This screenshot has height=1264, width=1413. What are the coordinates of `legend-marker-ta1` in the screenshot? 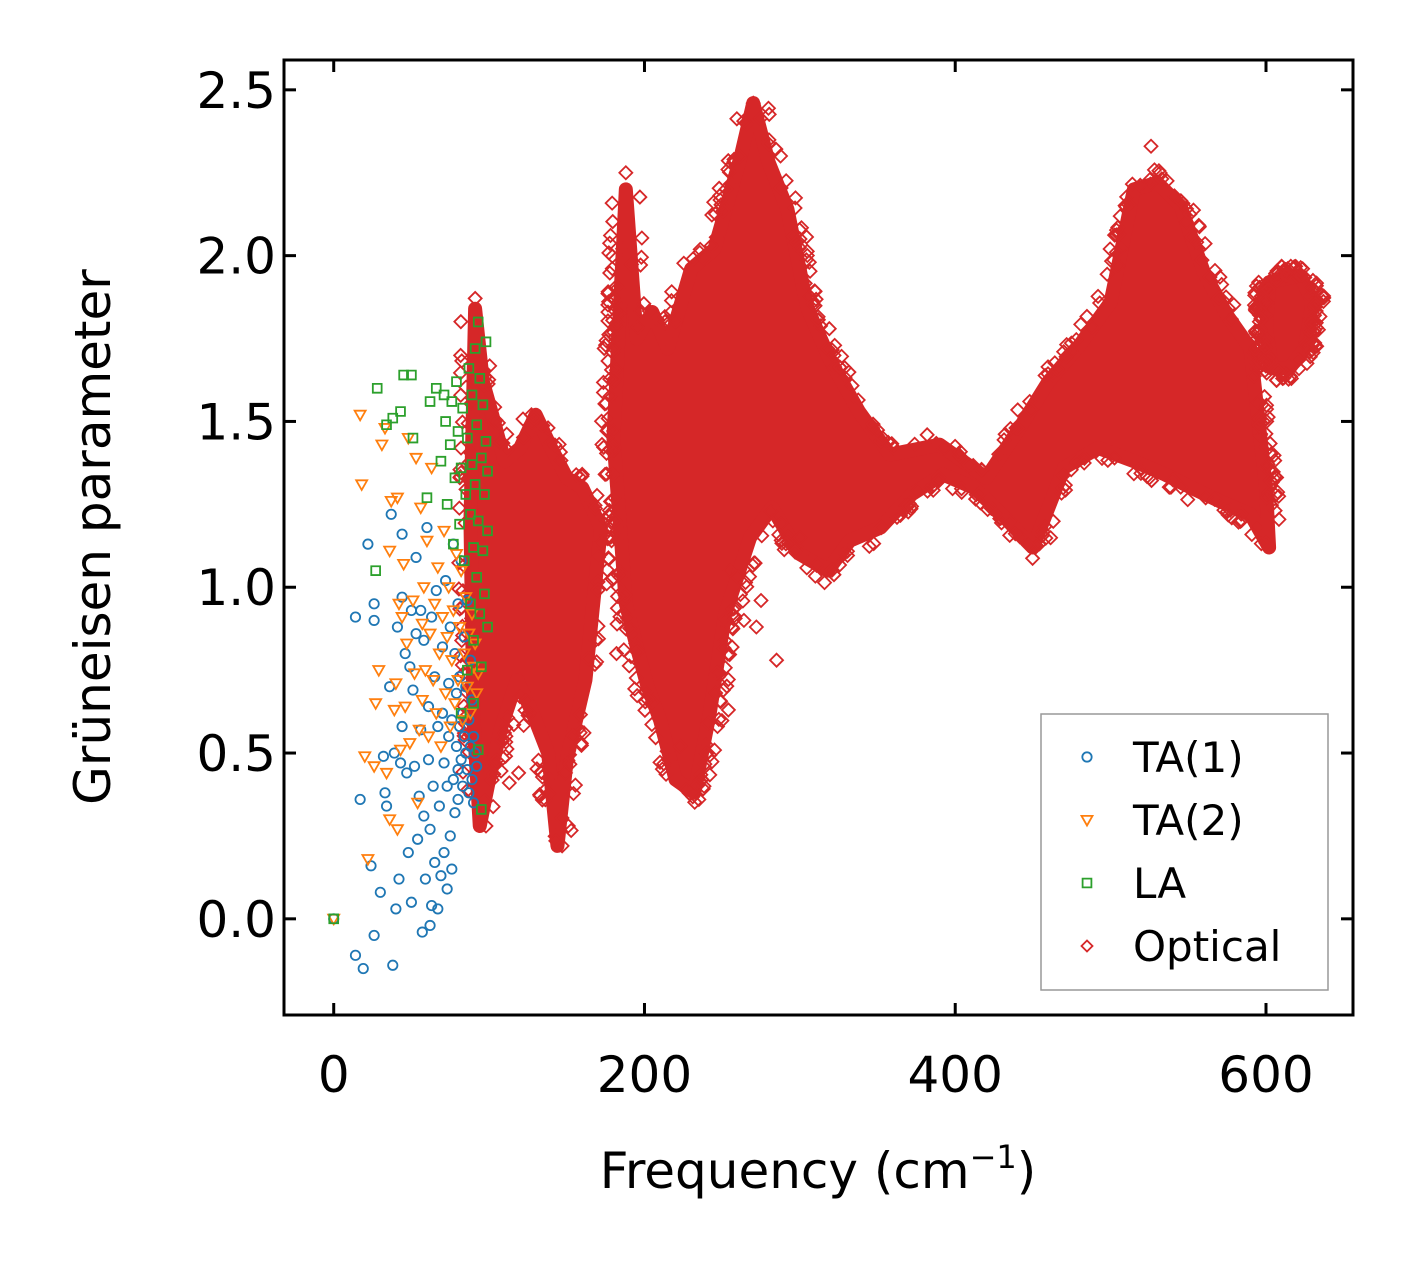 It's located at (1087, 757).